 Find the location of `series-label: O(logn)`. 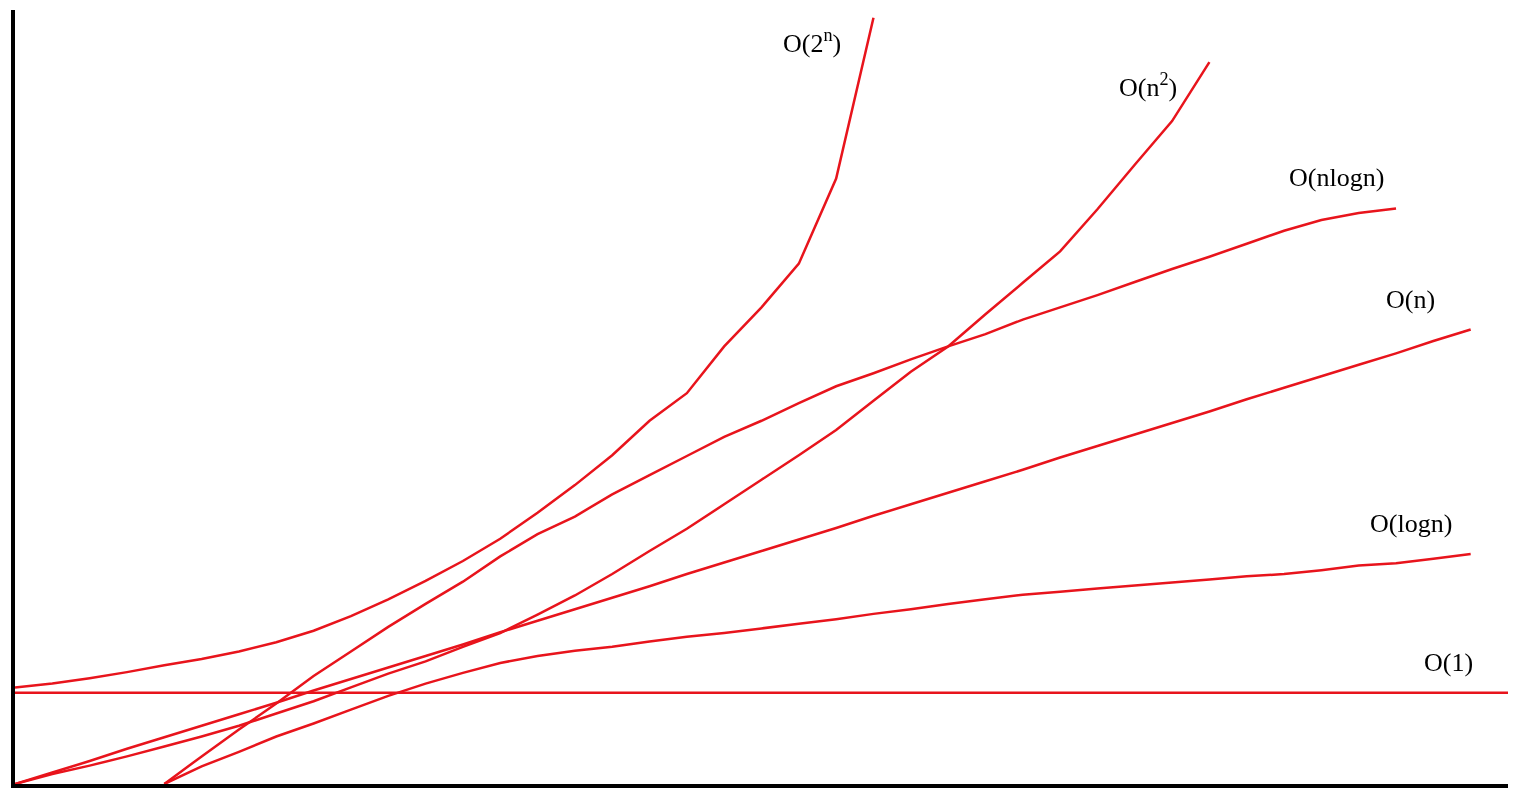

series-label: O(logn) is located at coordinates (1411, 523).